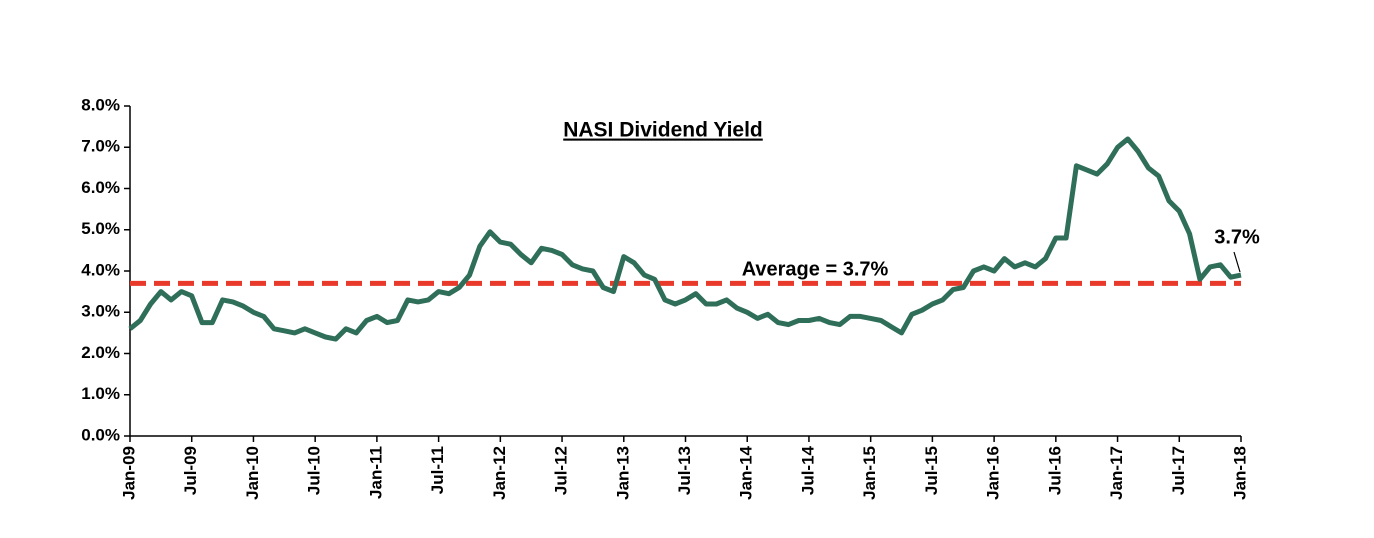 The image size is (1374, 538). Describe the element at coordinates (663, 130) in the screenshot. I see `chart-title: NASI Dividend Yield` at that location.